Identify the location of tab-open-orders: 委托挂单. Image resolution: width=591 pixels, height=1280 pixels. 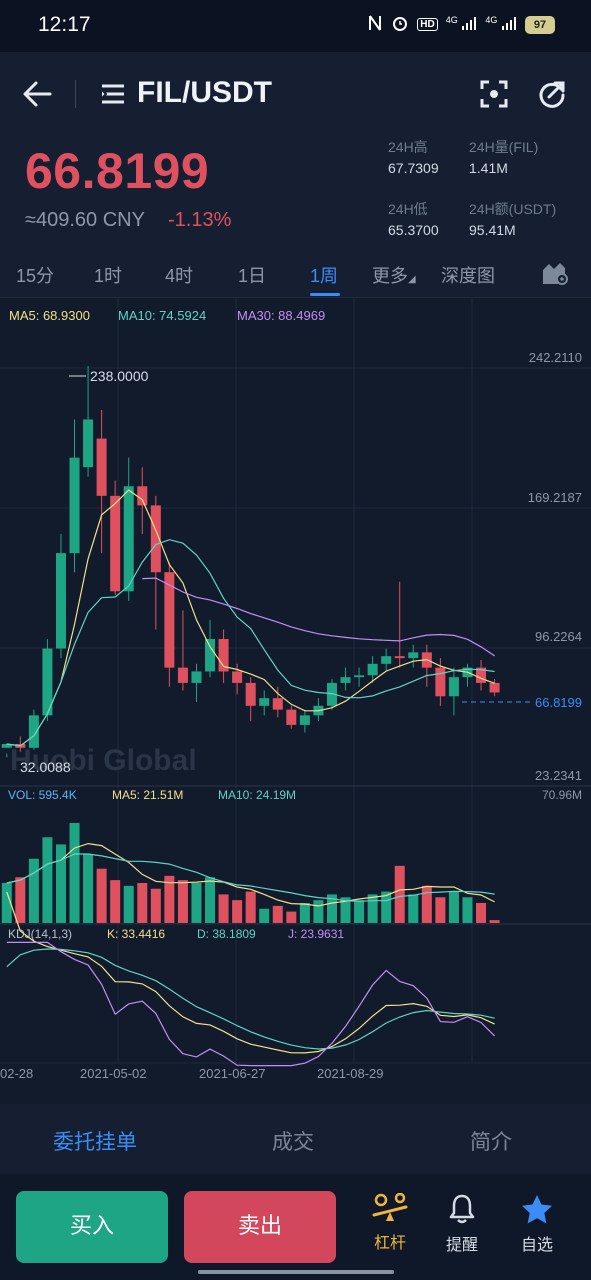
(95, 1142).